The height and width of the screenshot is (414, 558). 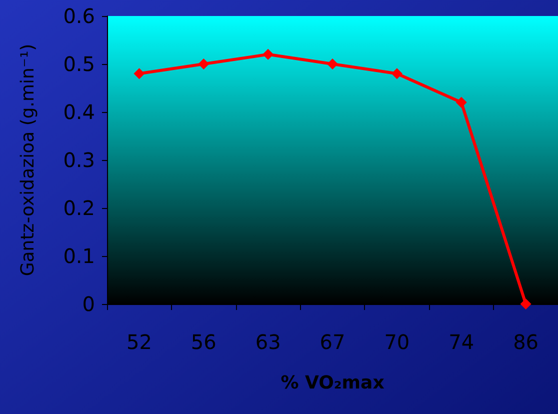 What do you see at coordinates (79, 160) in the screenshot?
I see `y-tick-label: 0.3` at bounding box center [79, 160].